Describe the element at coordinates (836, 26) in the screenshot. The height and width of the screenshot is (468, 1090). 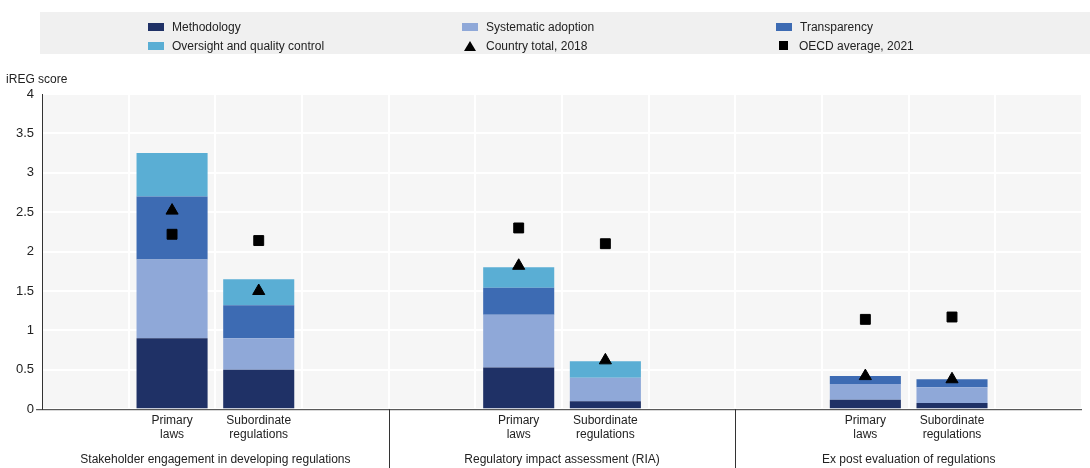
I see `legend-label: Transparency` at that location.